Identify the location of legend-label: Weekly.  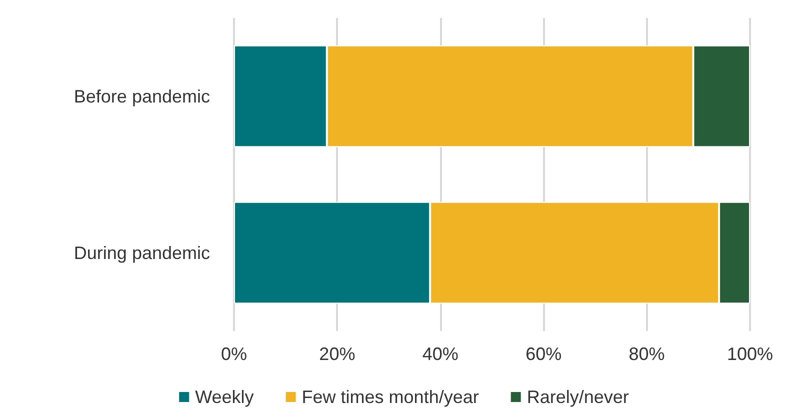
(224, 397).